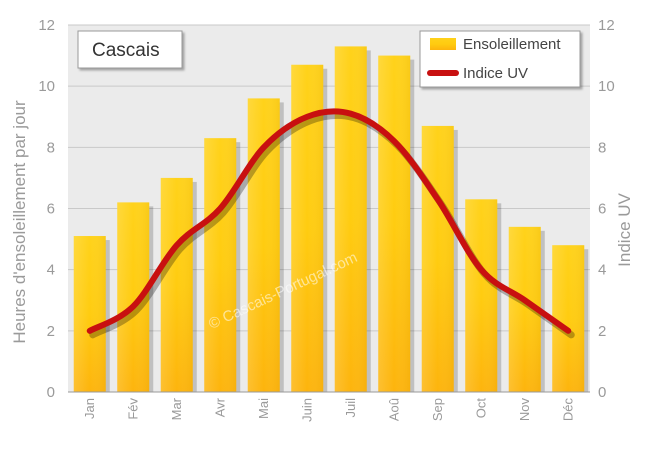  What do you see at coordinates (51, 331) in the screenshot?
I see `y-tick-label: 2` at bounding box center [51, 331].